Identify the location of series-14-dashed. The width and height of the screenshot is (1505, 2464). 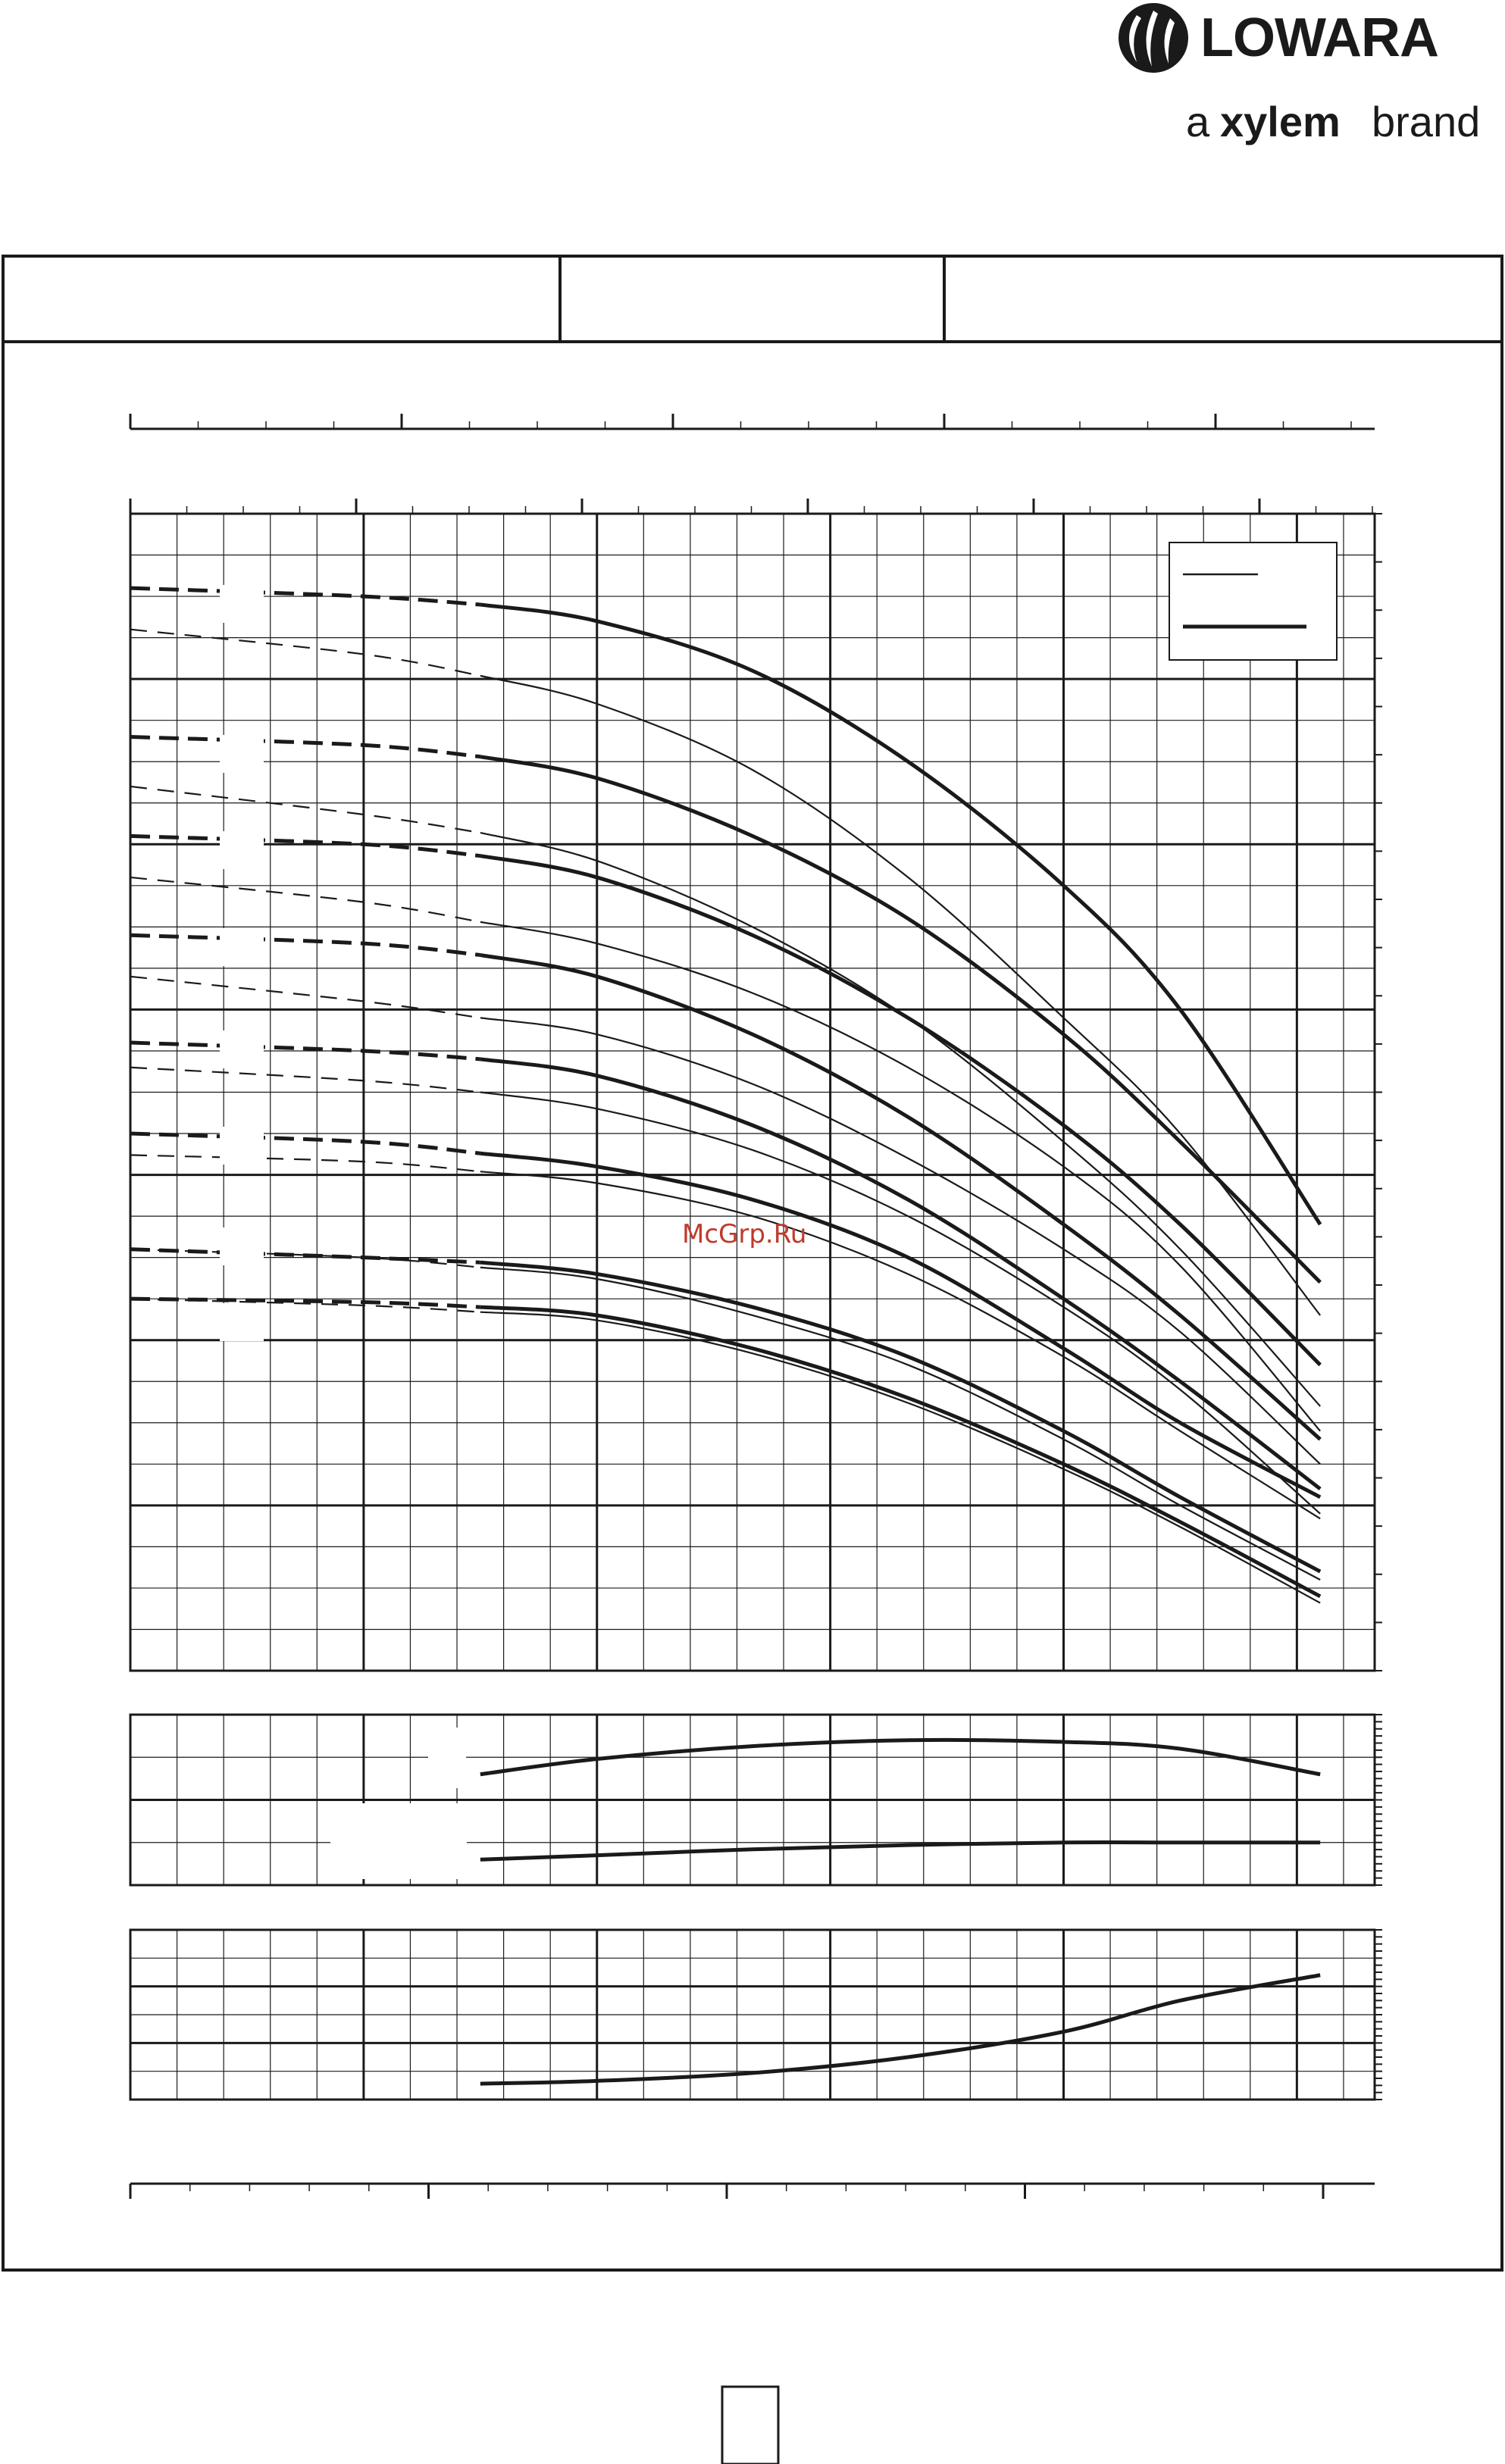
(305, 1302).